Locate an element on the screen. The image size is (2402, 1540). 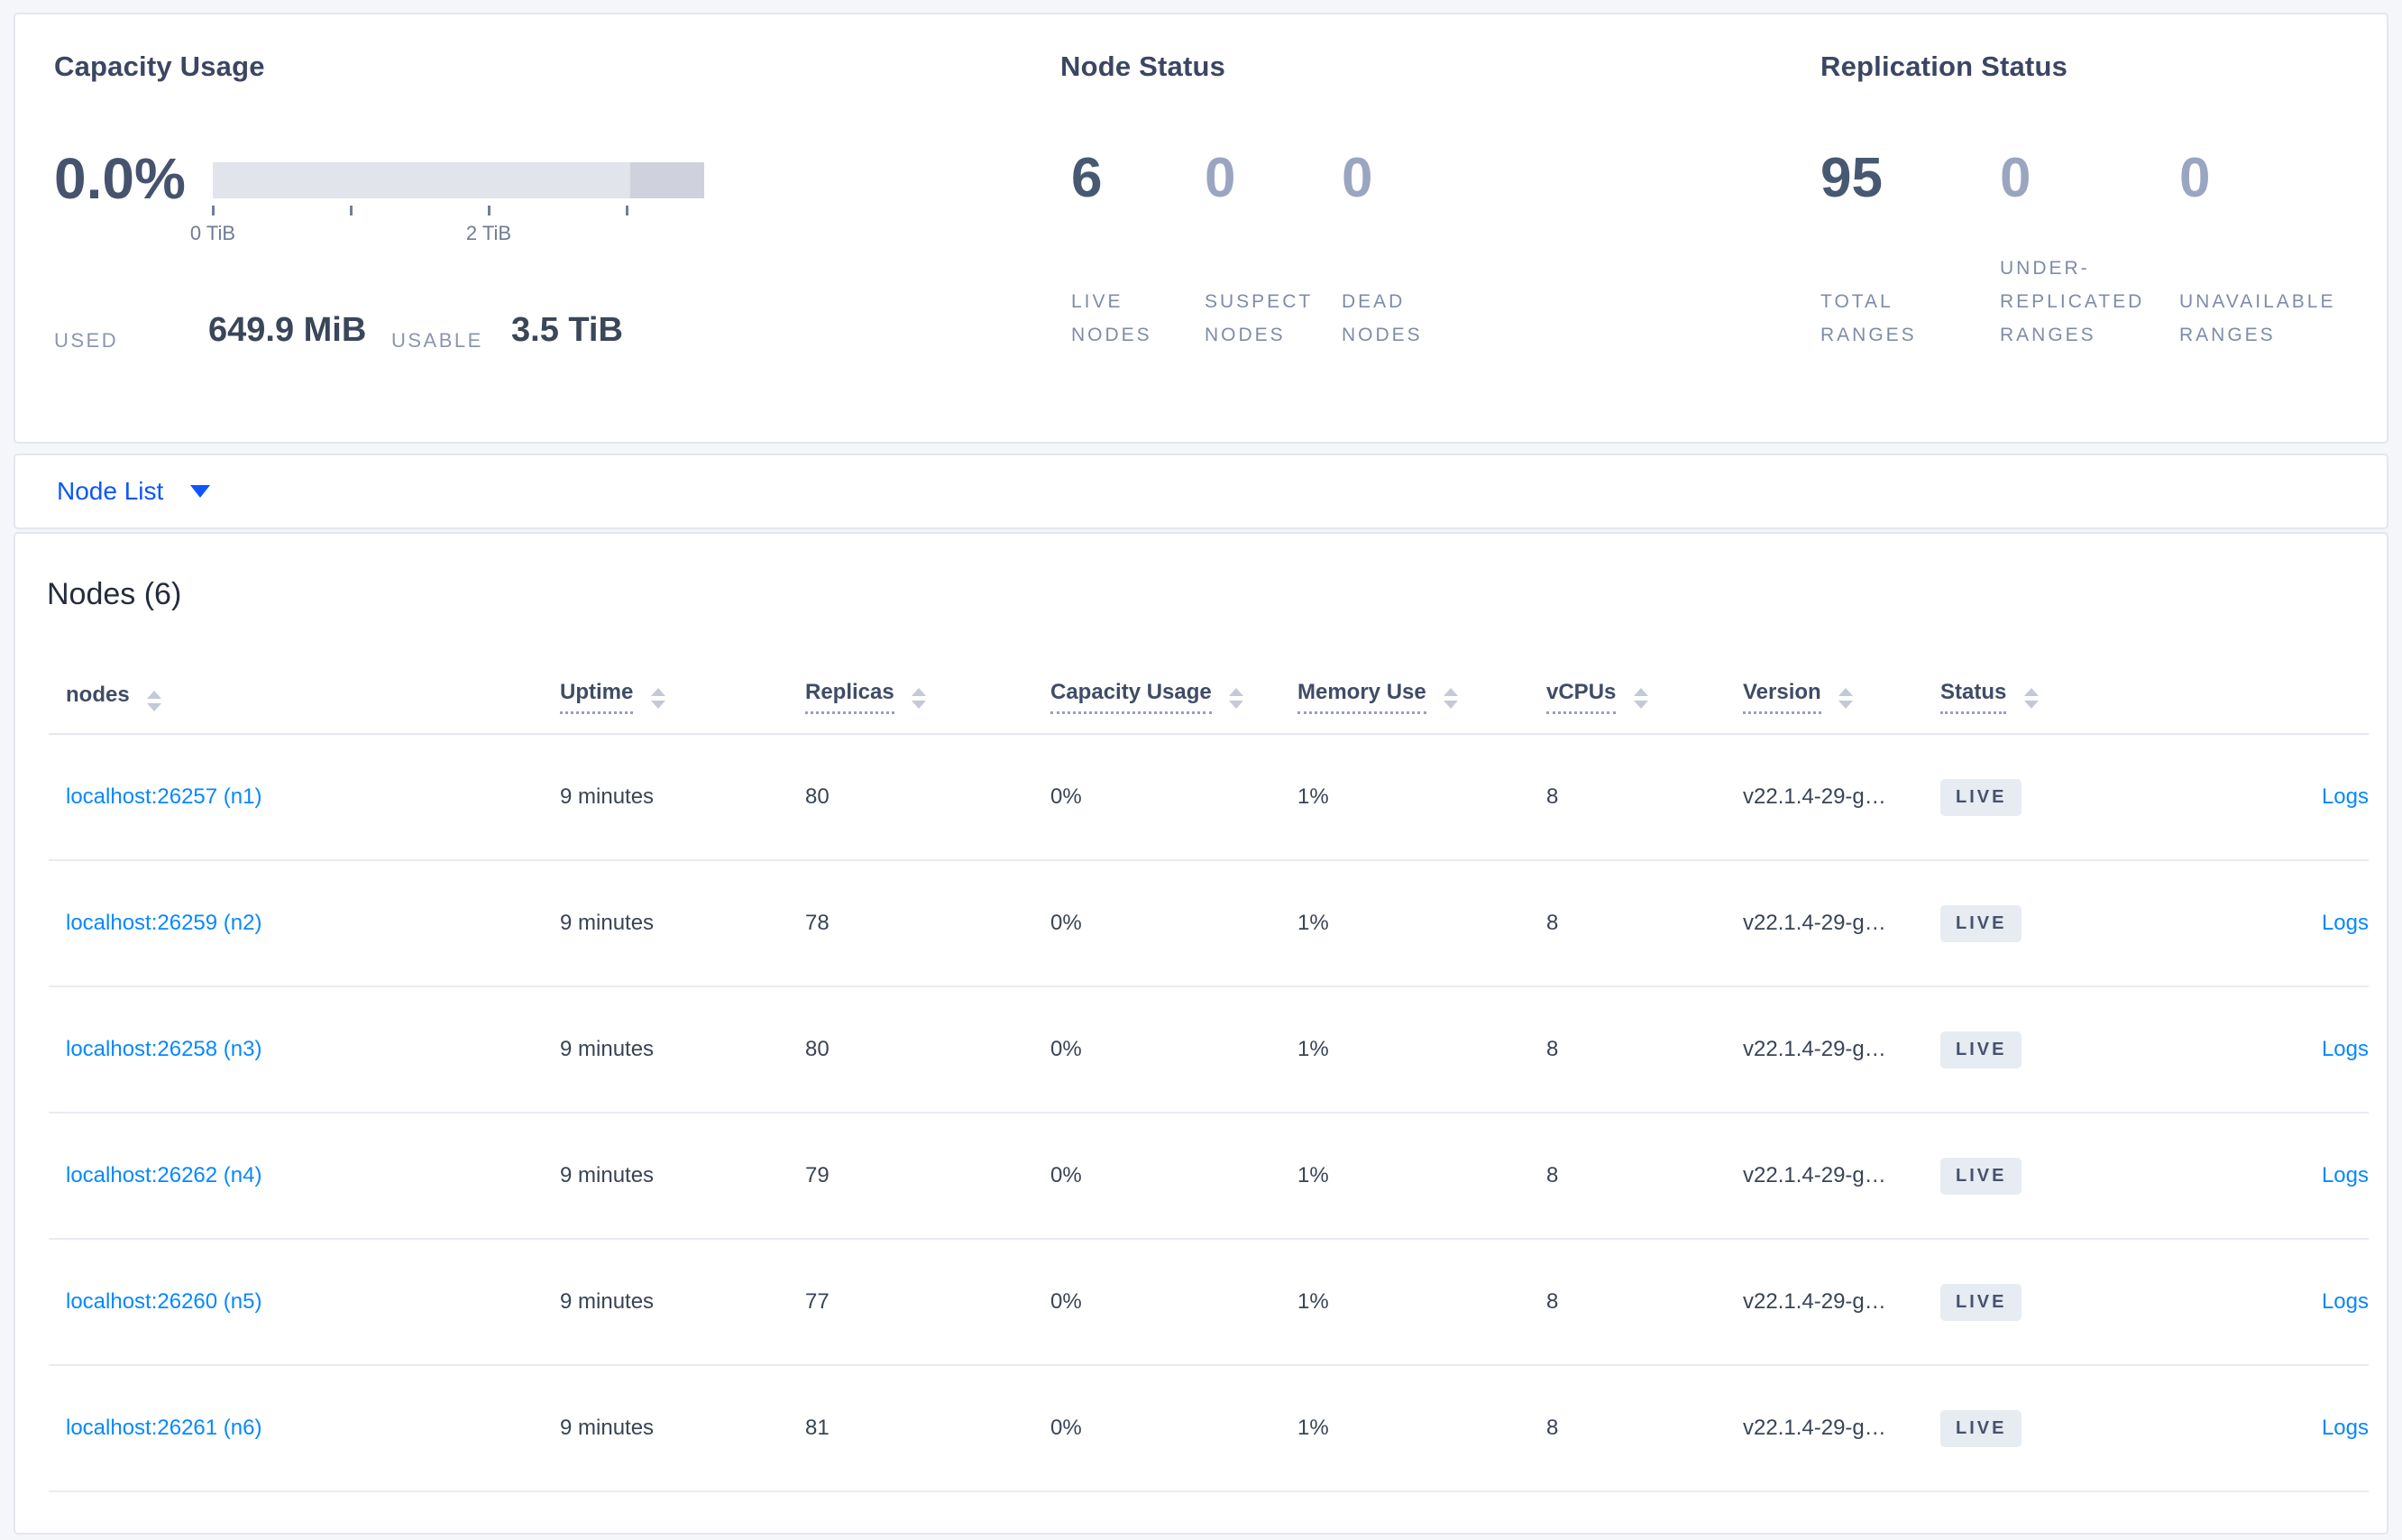
used-value: 649.9 MiB is located at coordinates (287, 330).